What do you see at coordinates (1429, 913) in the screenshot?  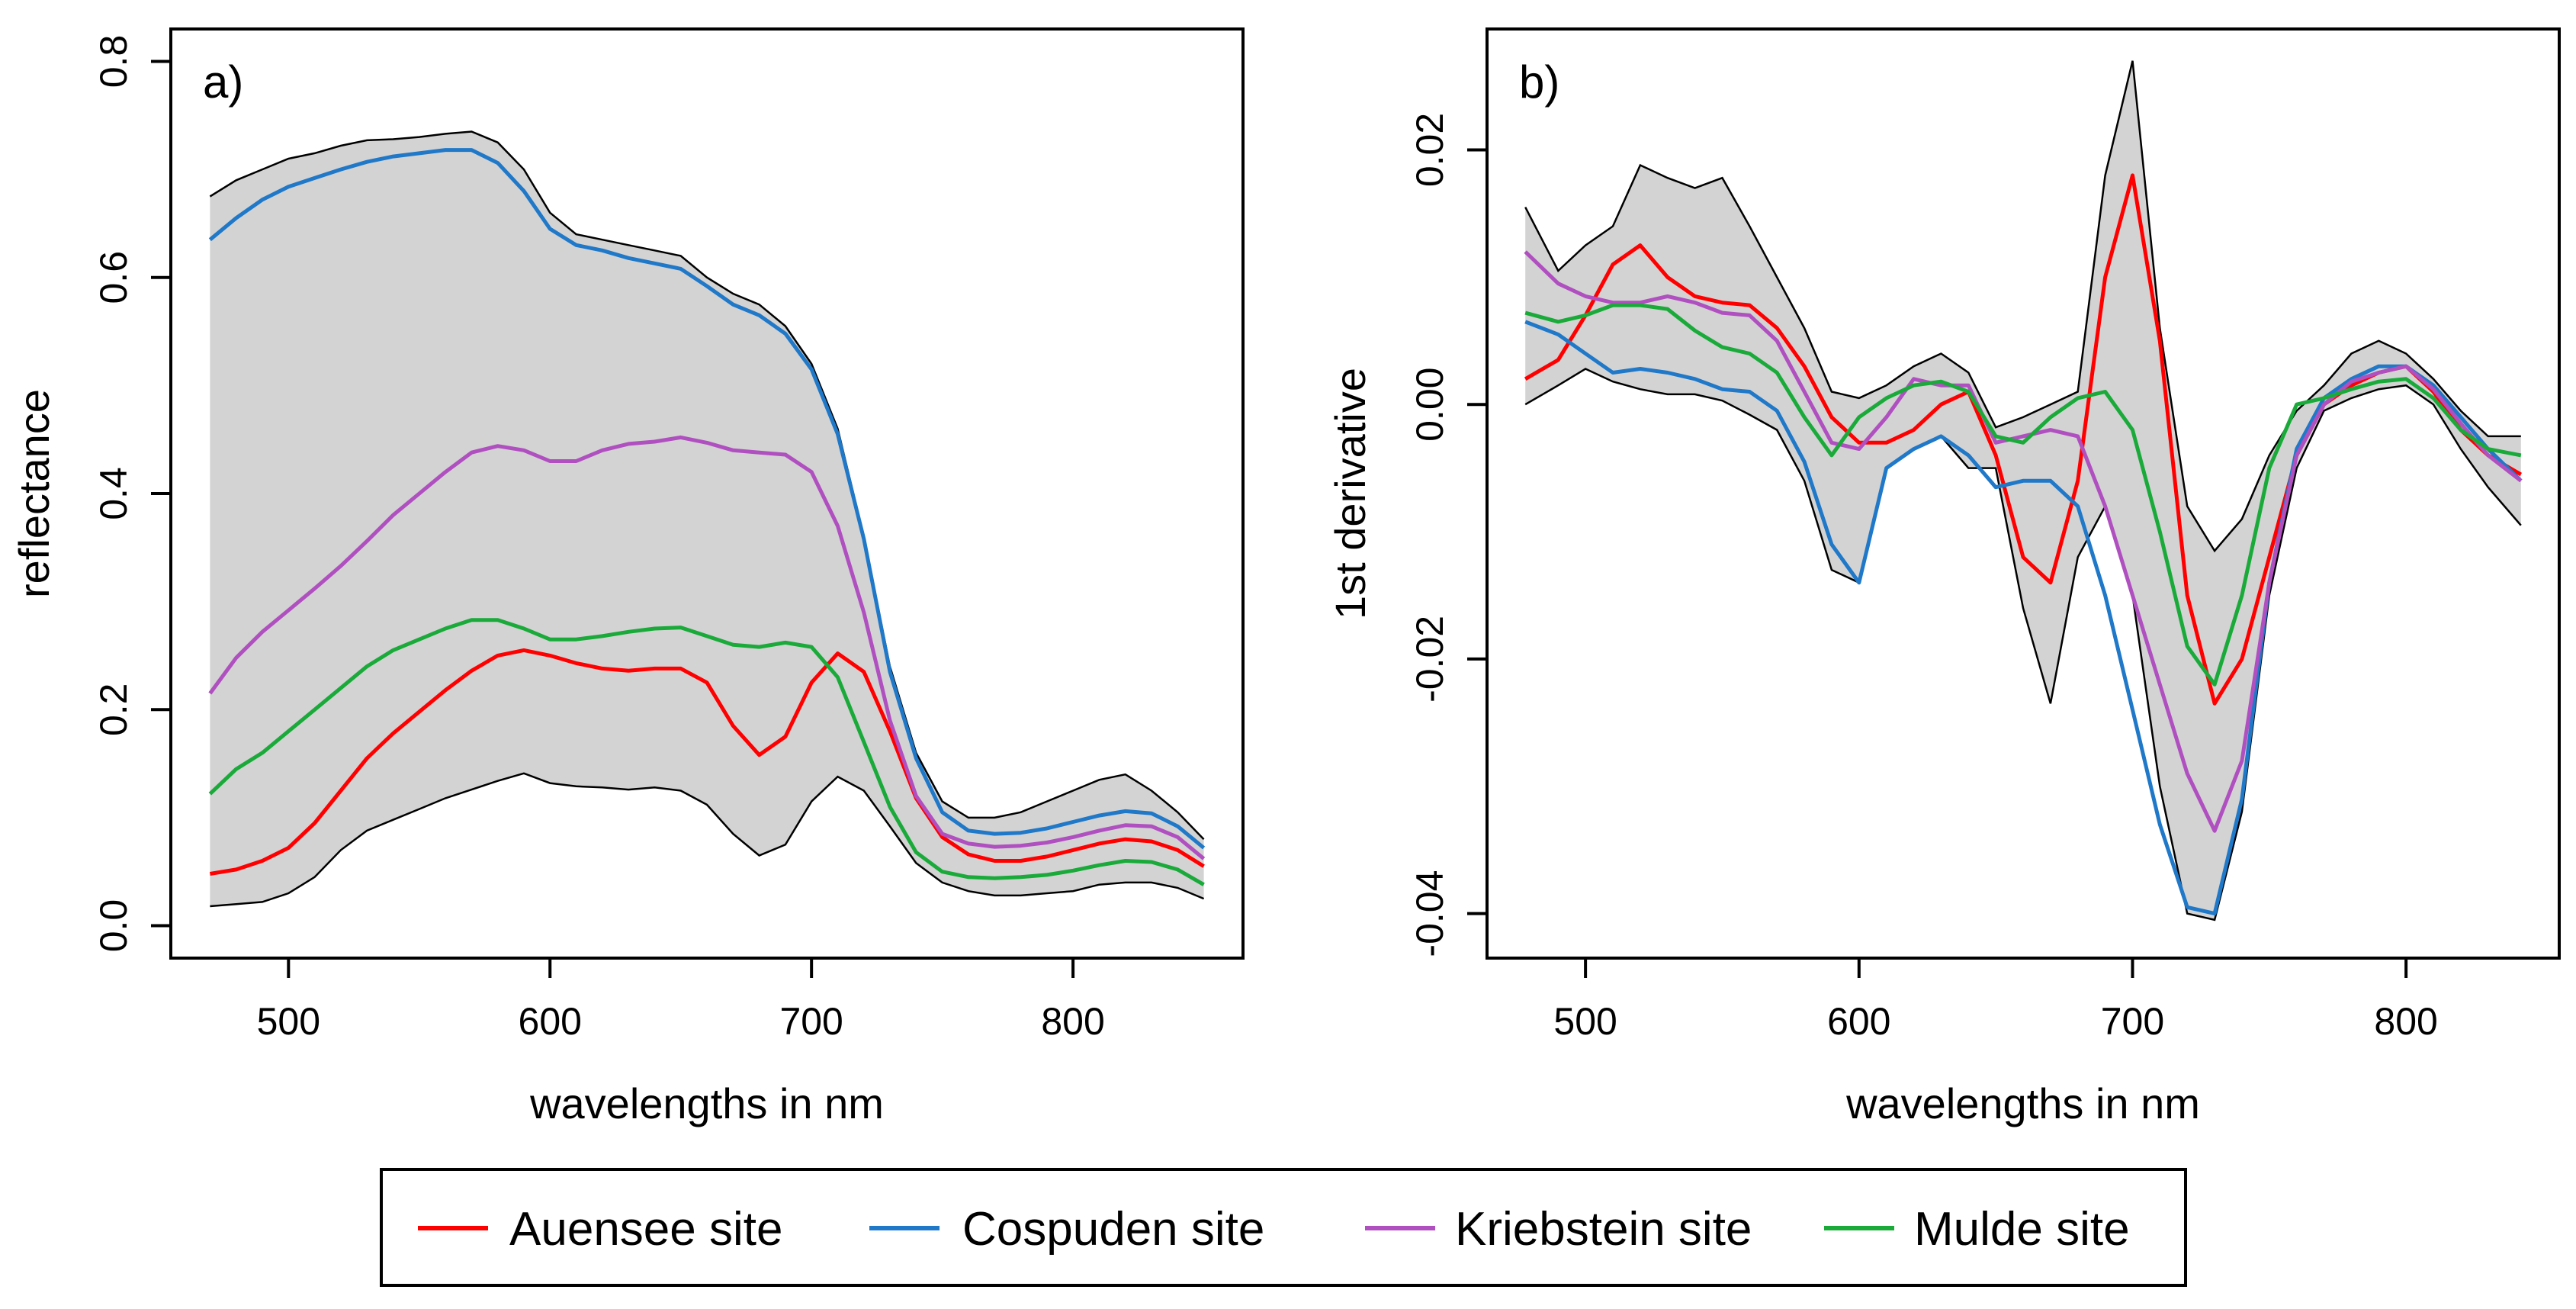 I see `panel-b-ytick-label: -0.04` at bounding box center [1429, 913].